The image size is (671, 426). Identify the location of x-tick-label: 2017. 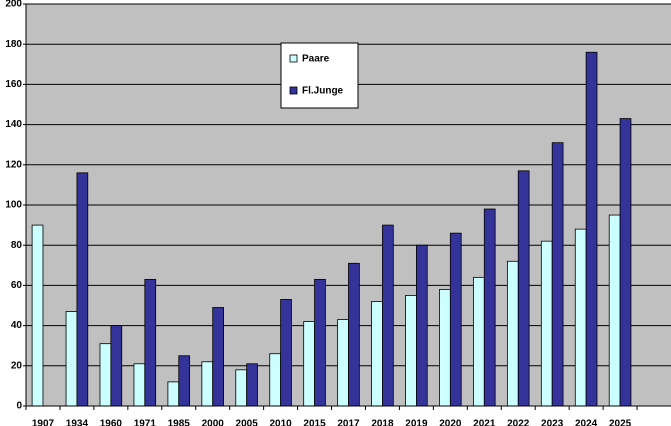
(348, 422).